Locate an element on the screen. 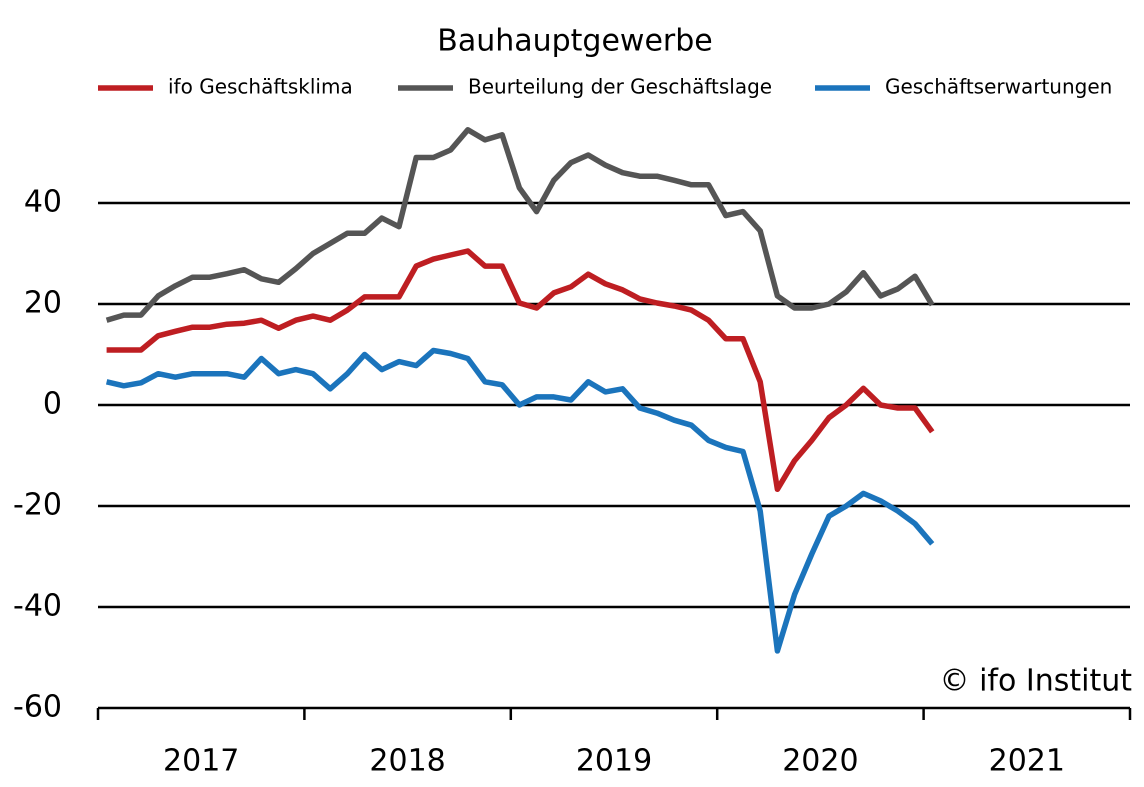  chart-title: Bauhauptgewerbe is located at coordinates (575, 41).